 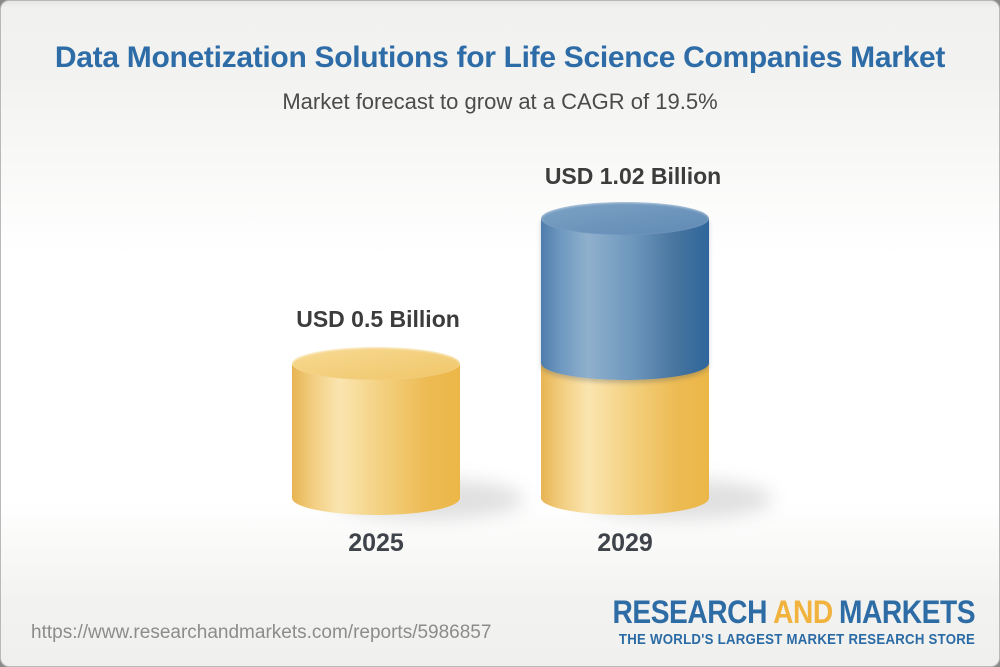 I want to click on logo-word-markets: MARKETS, so click(x=907, y=612).